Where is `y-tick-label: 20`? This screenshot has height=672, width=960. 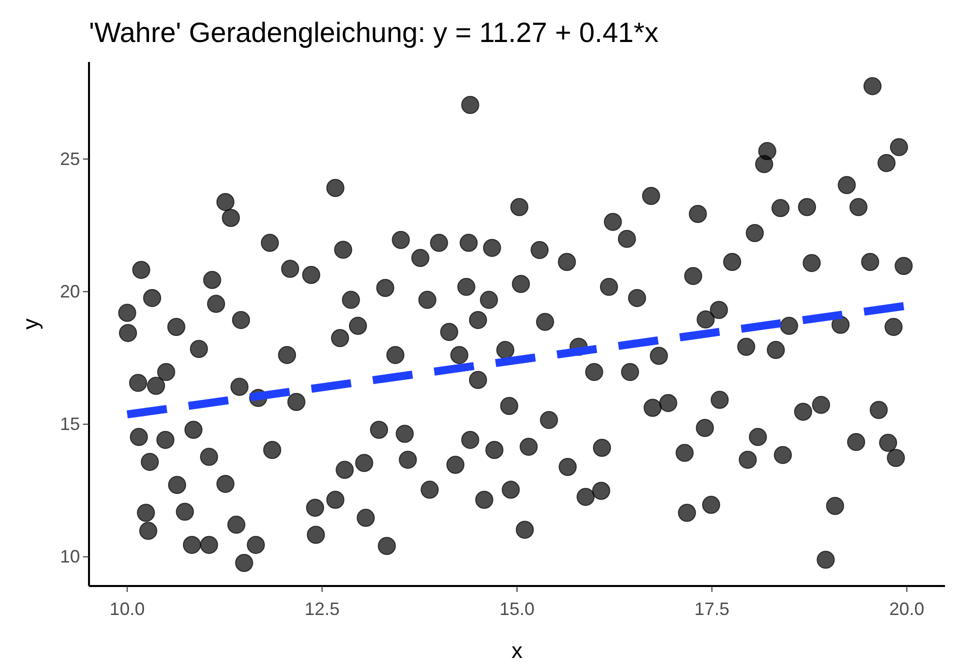 y-tick-label: 20 is located at coordinates (70, 291).